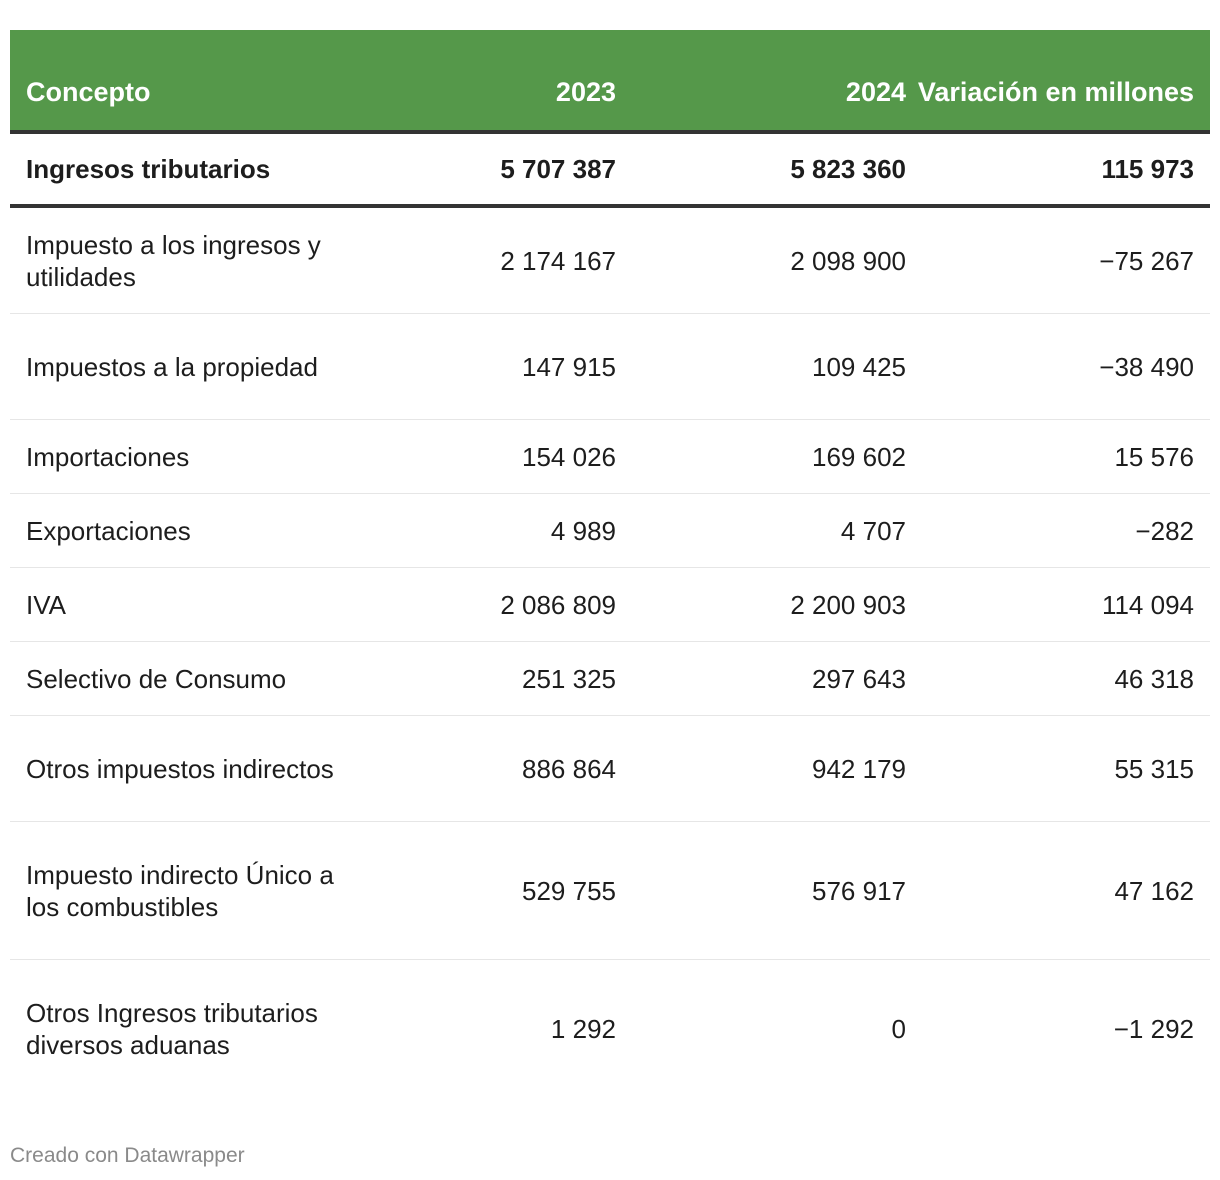 The height and width of the screenshot is (1180, 1220). What do you see at coordinates (848, 260) in the screenshot?
I see `row-2024: 2 098 900` at bounding box center [848, 260].